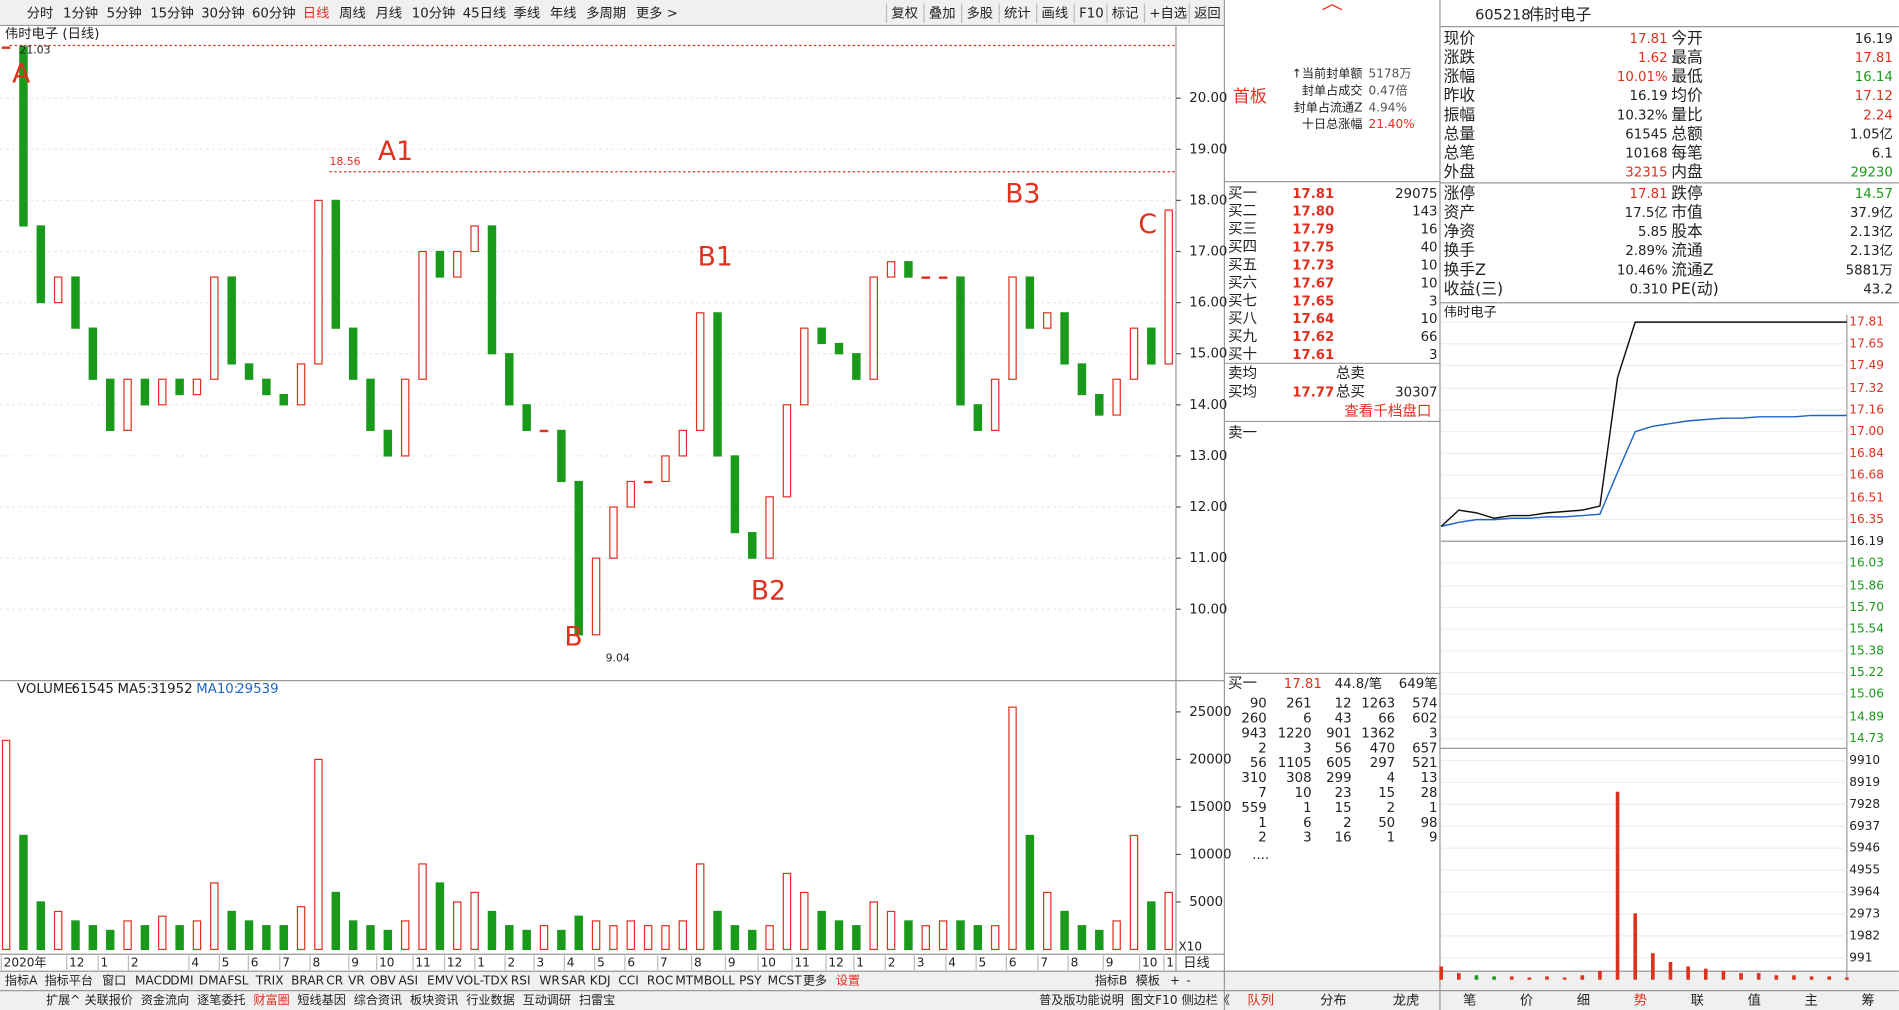 The height and width of the screenshot is (1010, 1899). What do you see at coordinates (485, 13) in the screenshot?
I see `toolbar-tab: 45日线` at bounding box center [485, 13].